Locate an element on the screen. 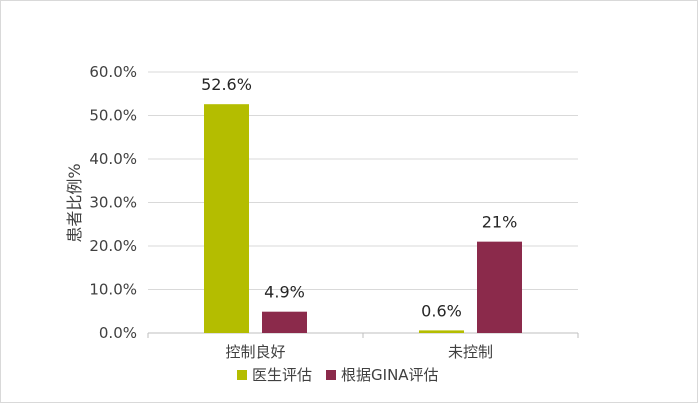 This screenshot has height=405, width=700. y-axis-ticks: 0.0% 10.0% 20.0% 30.0% 40.0% 50.0% 60.0% is located at coordinates (113, 202).